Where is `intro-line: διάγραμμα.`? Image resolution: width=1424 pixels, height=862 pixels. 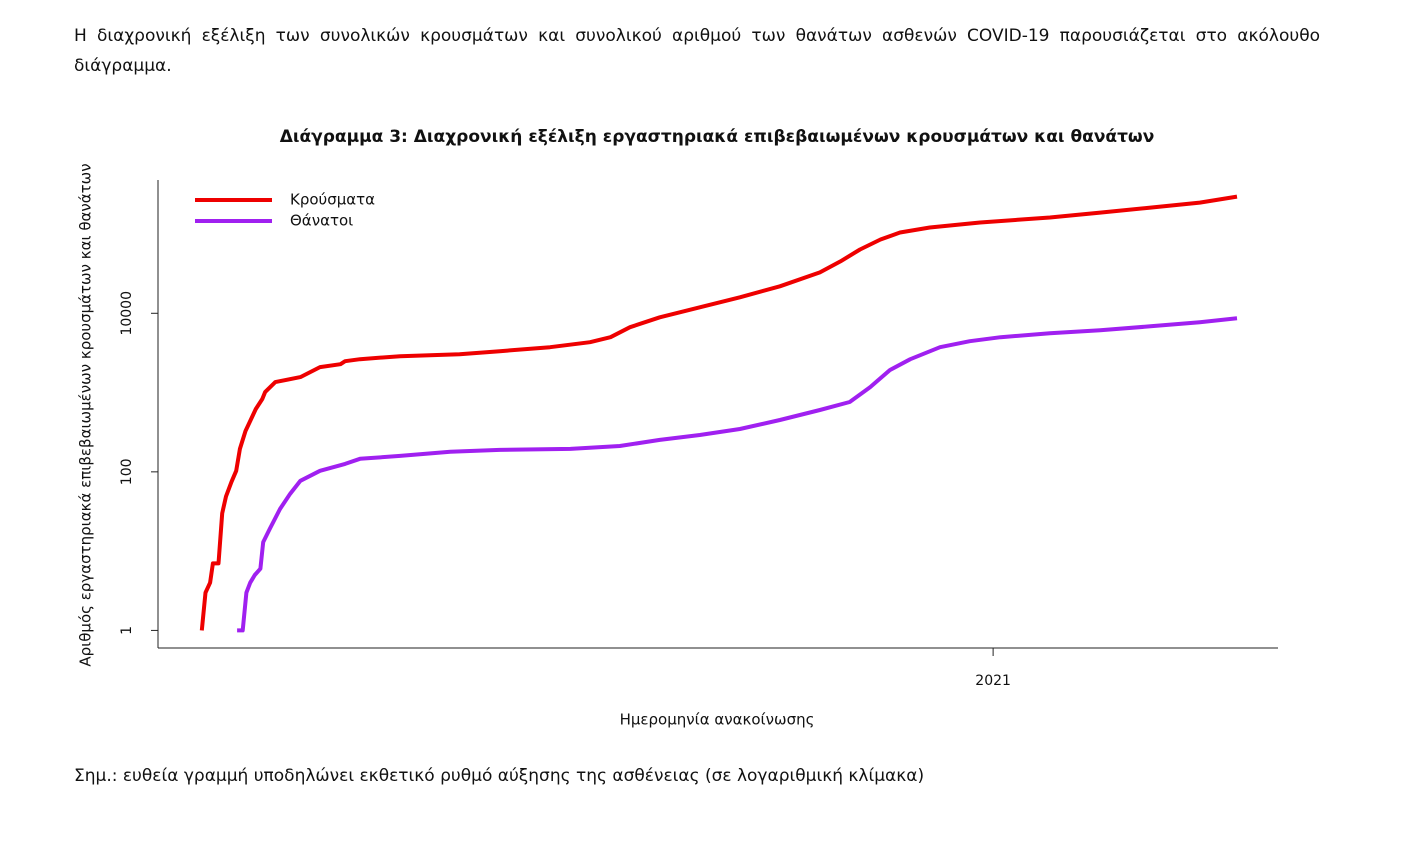 intro-line: διάγραμμα. is located at coordinates (123, 66).